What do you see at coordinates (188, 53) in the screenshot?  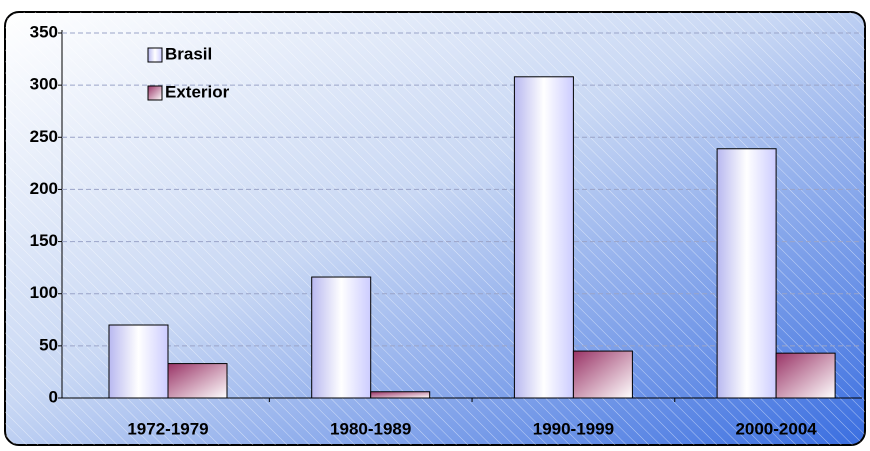 I see `legend-label: Brasil` at bounding box center [188, 53].